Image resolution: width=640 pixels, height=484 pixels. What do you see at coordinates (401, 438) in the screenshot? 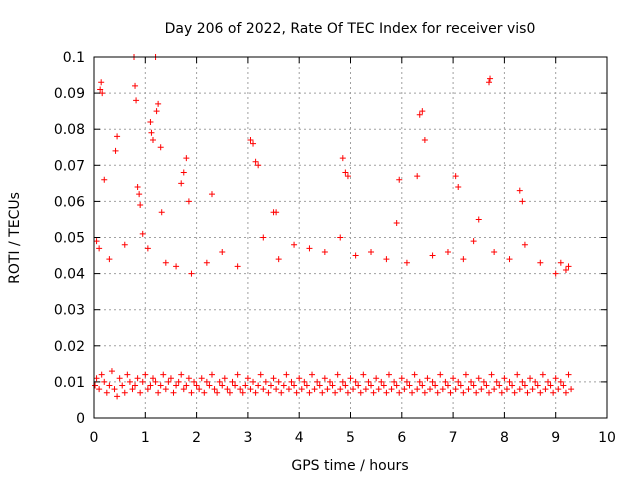
I see `x-tick-label: 6` at bounding box center [401, 438].